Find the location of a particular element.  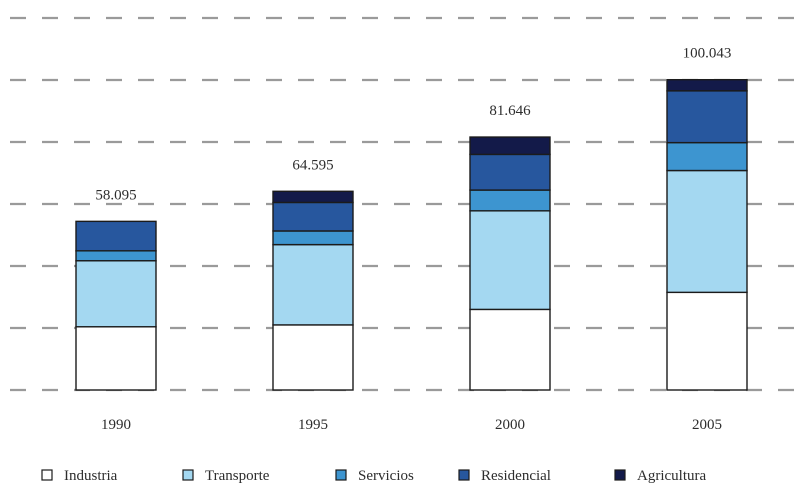

bar-2005-agricultura is located at coordinates (707, 85).